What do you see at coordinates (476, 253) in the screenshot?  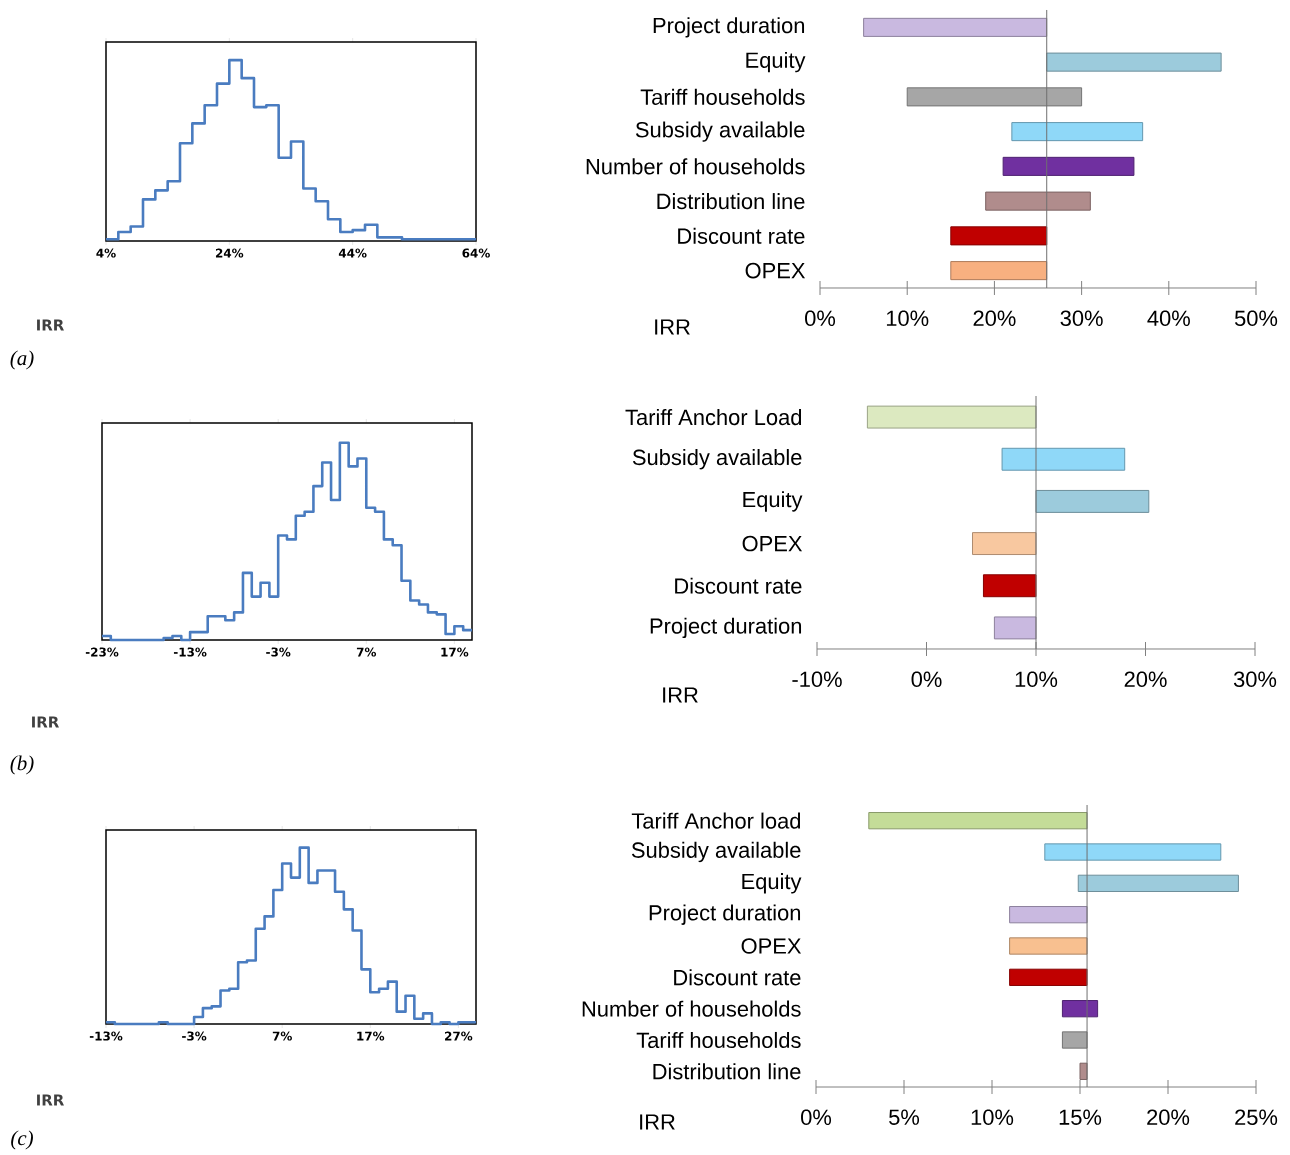 I see `x-tick-label: 64%` at bounding box center [476, 253].